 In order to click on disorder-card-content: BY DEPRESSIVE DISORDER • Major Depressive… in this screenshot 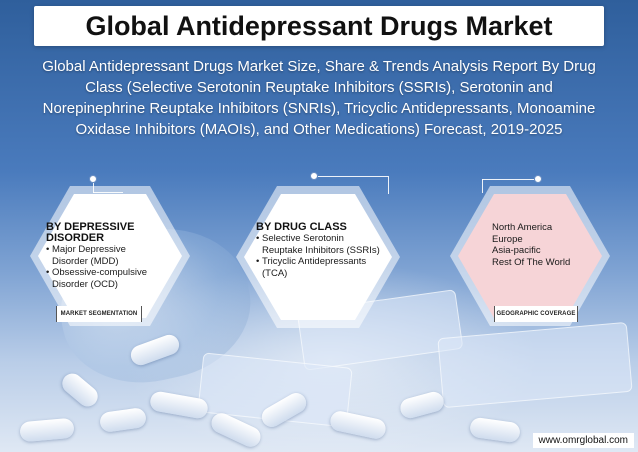, I will do `click(104, 256)`.